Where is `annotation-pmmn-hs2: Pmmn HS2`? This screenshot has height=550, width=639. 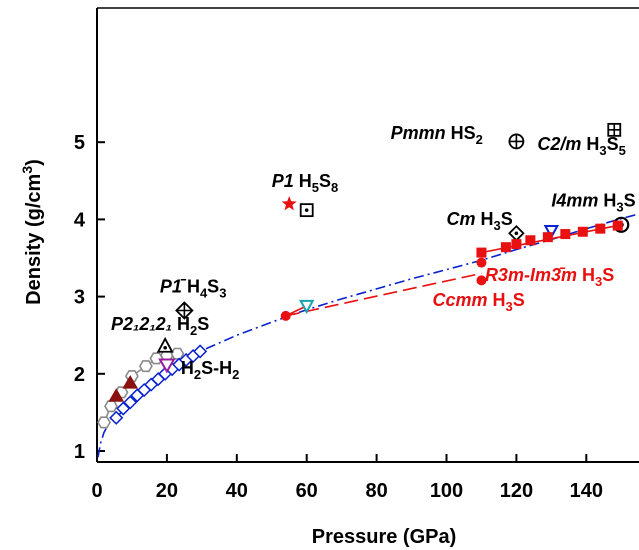 annotation-pmmn-hs2: Pmmn HS2 is located at coordinates (437, 135).